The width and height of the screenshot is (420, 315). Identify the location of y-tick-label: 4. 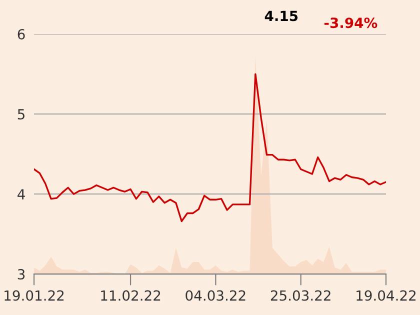
(21, 194).